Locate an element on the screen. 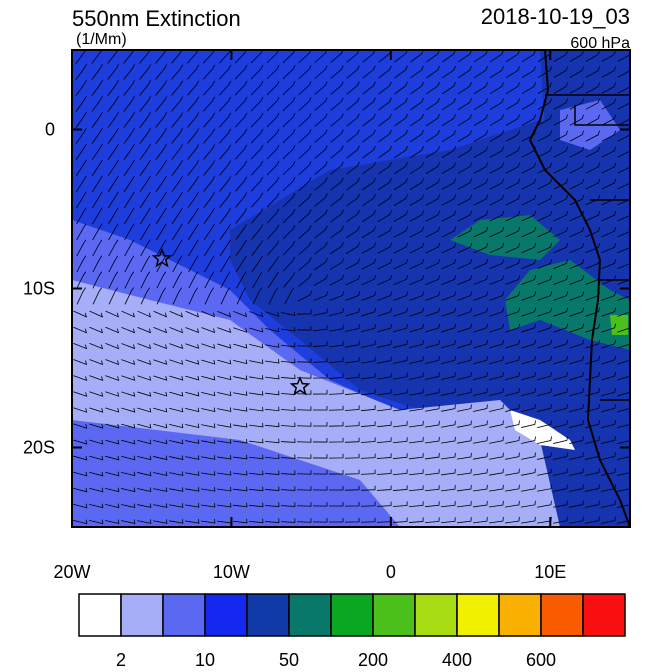 The width and height of the screenshot is (650, 672). colorbar-label: 600 is located at coordinates (541, 658).